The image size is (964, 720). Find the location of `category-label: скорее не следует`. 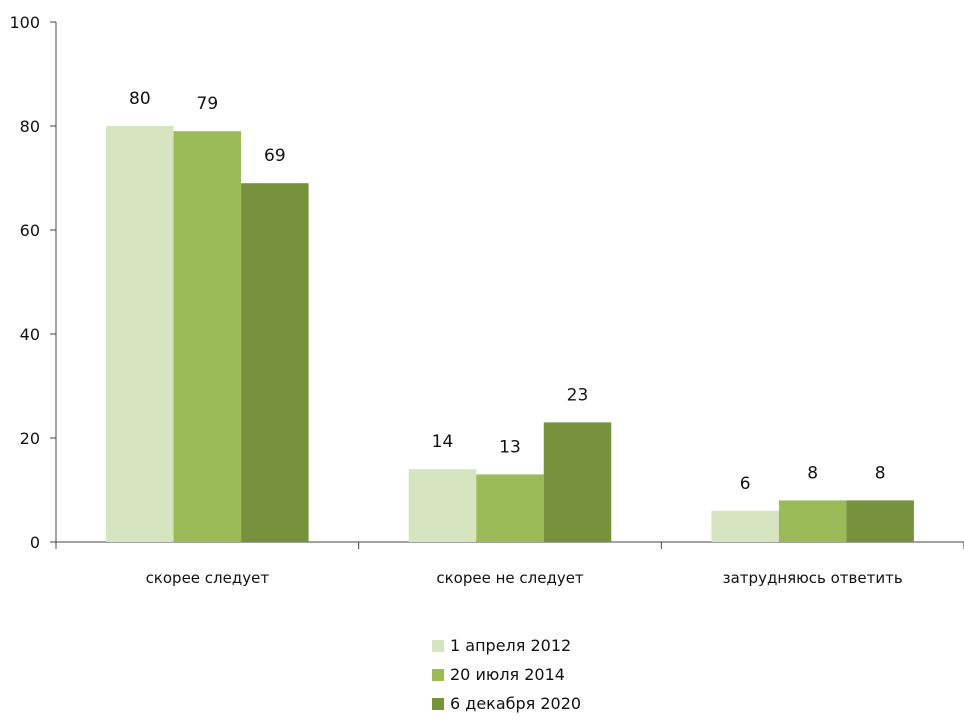

category-label: скорее не следует is located at coordinates (510, 578).